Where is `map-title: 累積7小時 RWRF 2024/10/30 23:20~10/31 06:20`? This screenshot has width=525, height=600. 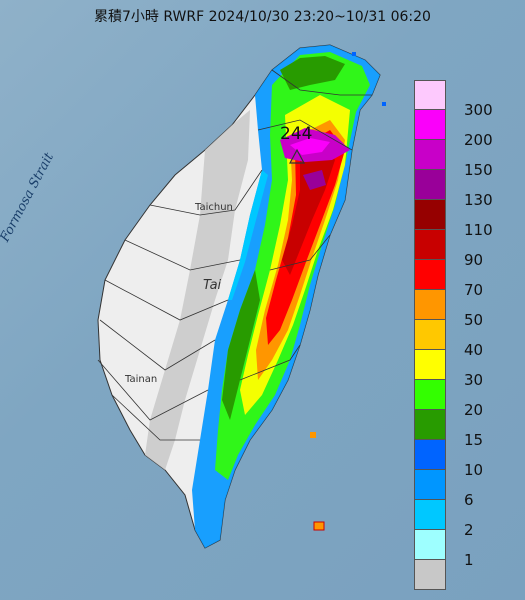
map-title: 累積7小時 RWRF 2024/10/30 23:20~10/31 06:20 is located at coordinates (262, 17).